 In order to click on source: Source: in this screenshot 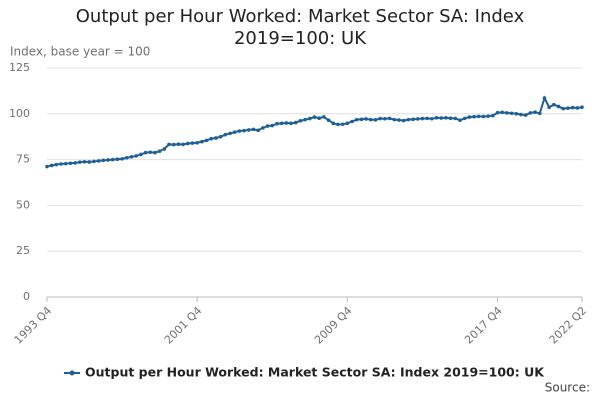, I will do `click(567, 388)`.